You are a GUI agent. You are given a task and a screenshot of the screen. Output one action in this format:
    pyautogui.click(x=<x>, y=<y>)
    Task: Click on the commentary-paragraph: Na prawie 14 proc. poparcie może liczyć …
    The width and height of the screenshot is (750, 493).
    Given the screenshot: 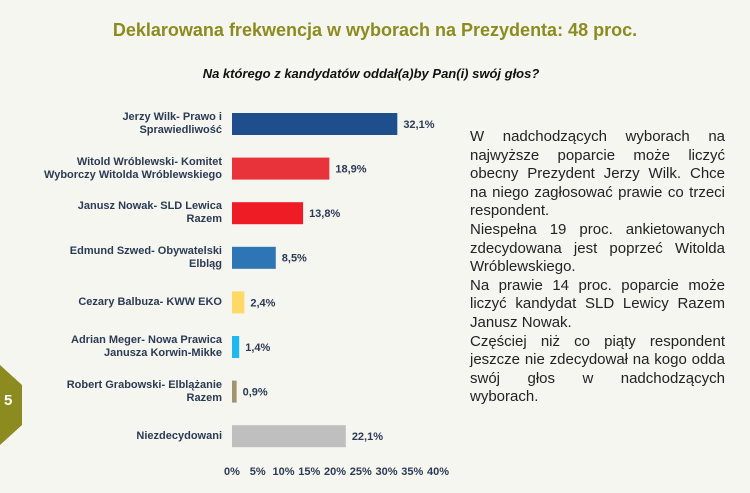 What is the action you would take?
    pyautogui.click(x=597, y=303)
    